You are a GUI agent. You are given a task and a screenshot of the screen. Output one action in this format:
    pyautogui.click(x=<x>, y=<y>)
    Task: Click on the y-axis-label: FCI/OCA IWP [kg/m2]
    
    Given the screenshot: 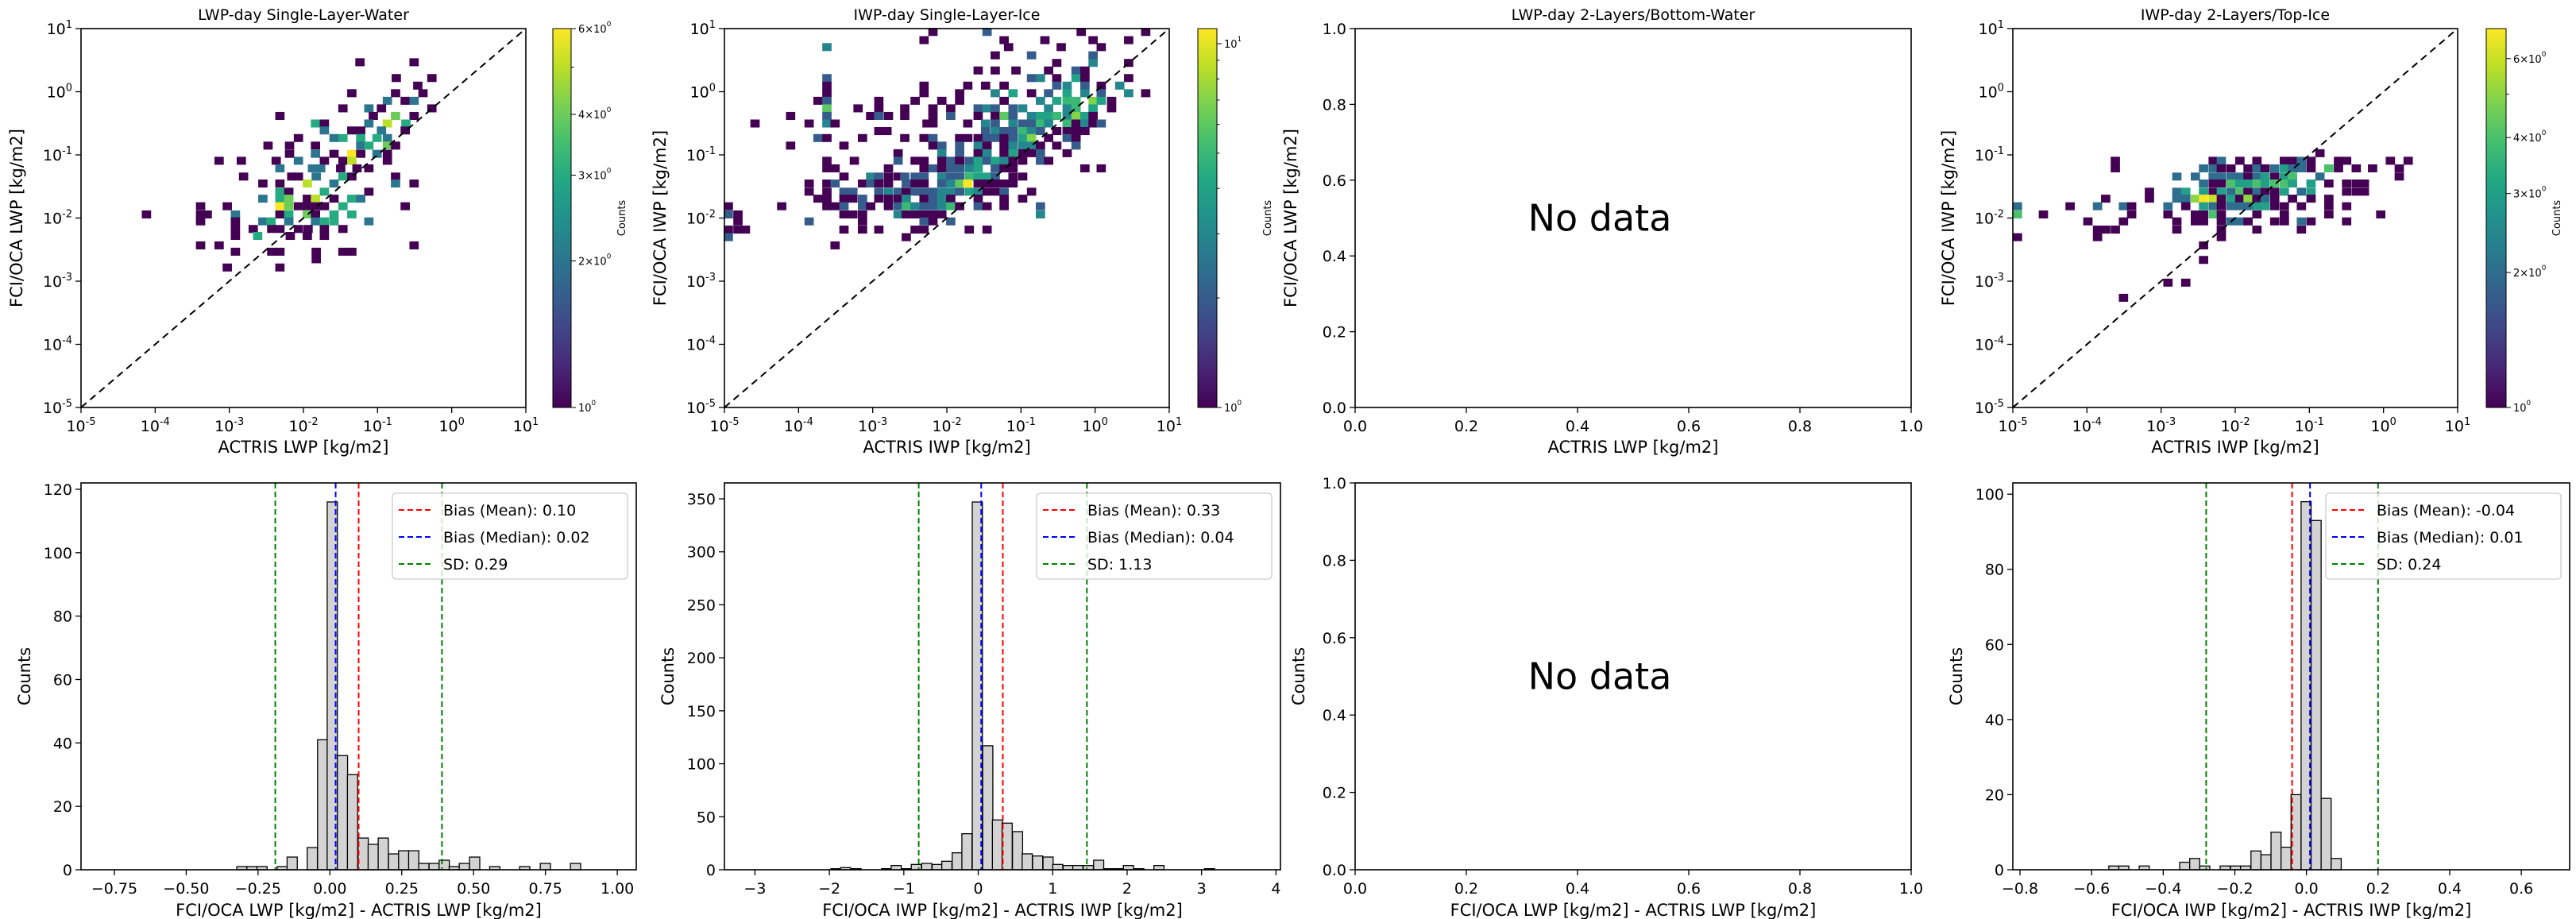 What is the action you would take?
    pyautogui.click(x=660, y=218)
    